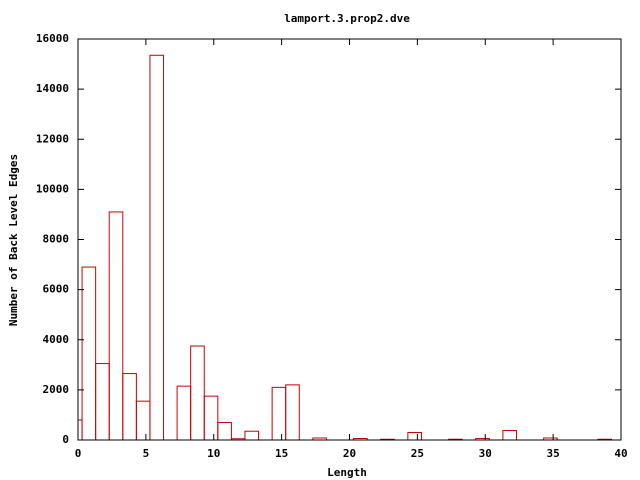  What do you see at coordinates (347, 18) in the screenshot?
I see `chart-title: lamport.3.prop2.dve` at bounding box center [347, 18].